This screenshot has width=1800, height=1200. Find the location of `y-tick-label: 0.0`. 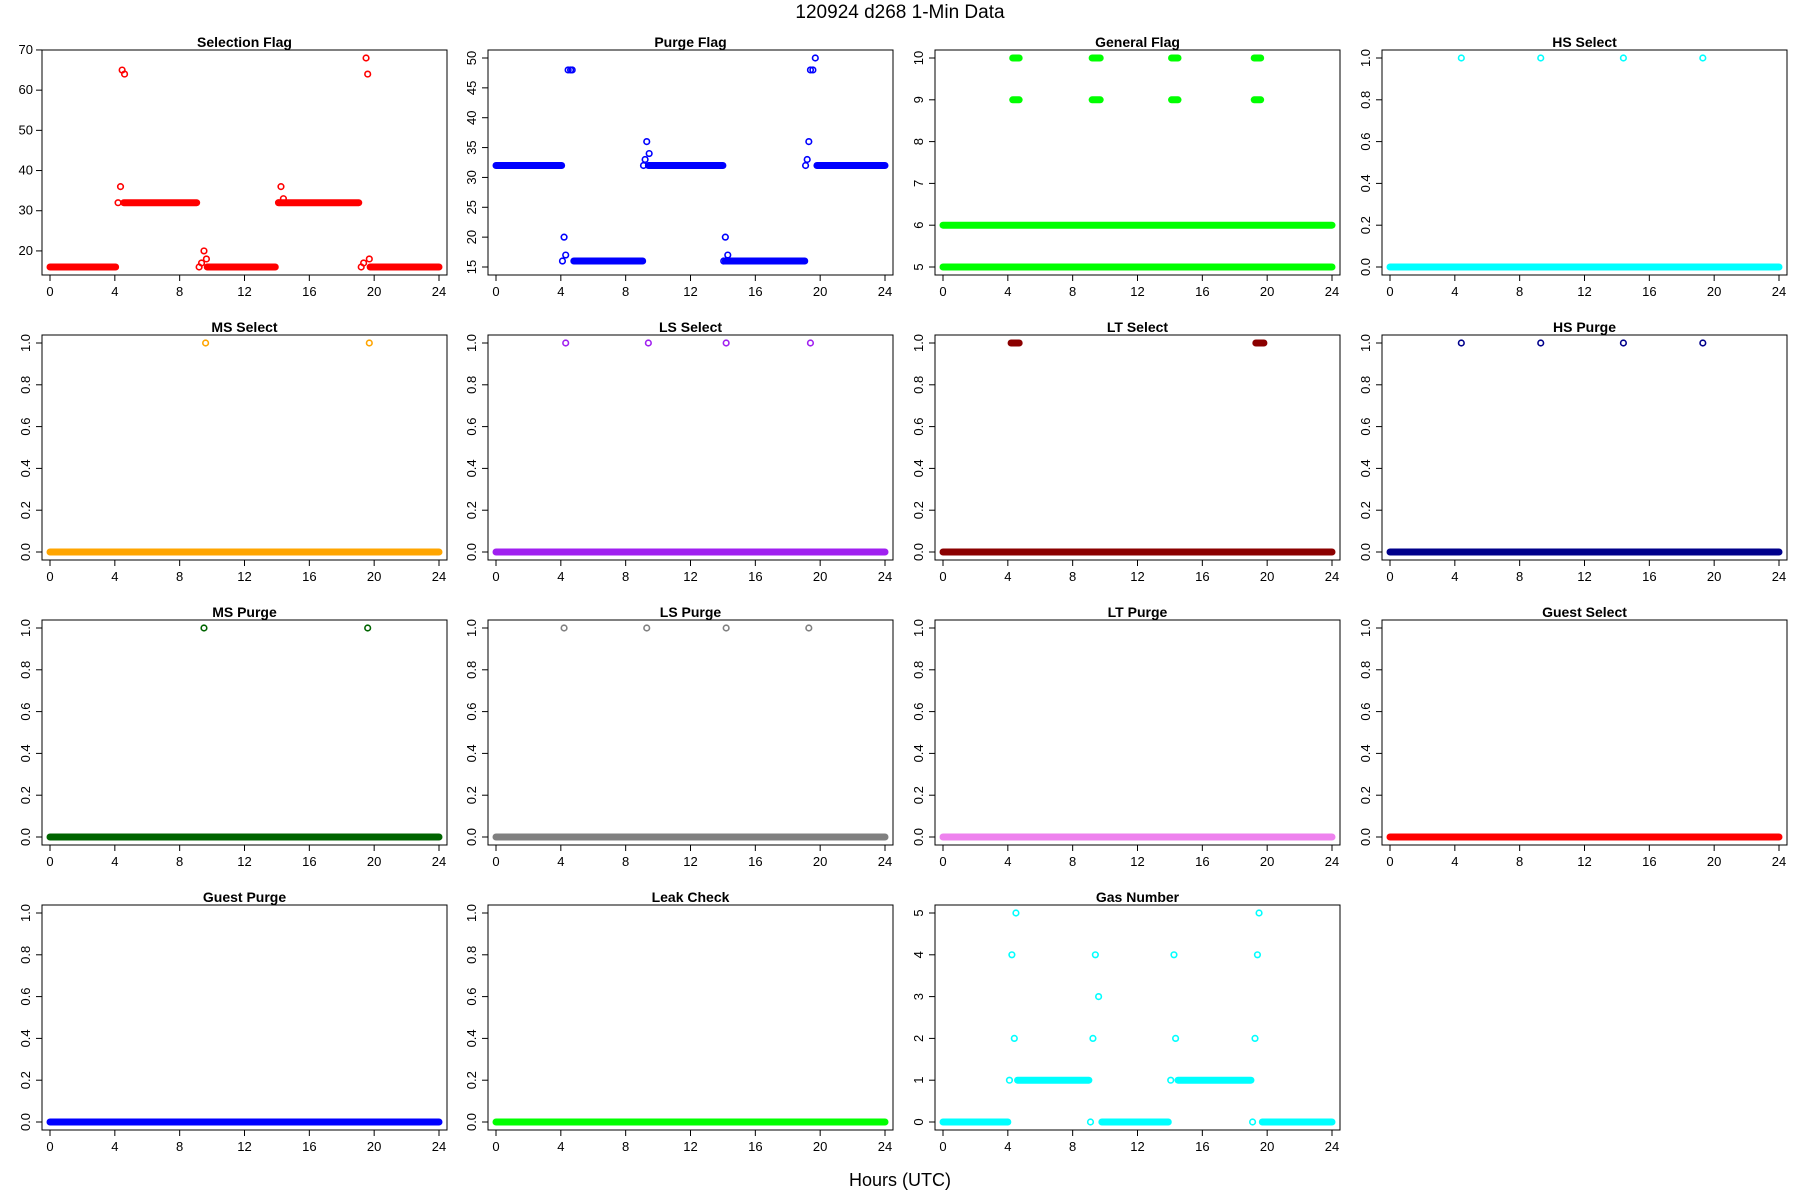

y-tick-label: 0.0 is located at coordinates (1365, 837).